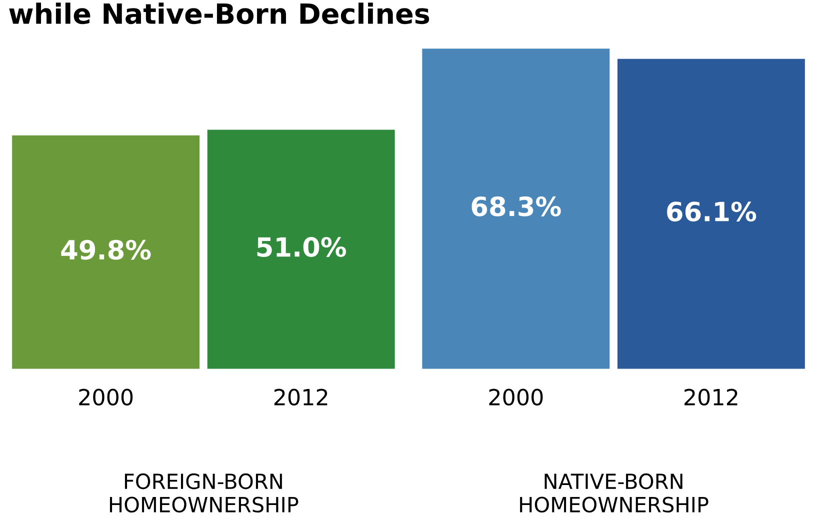  Describe the element at coordinates (711, 212) in the screenshot. I see `data-label: 66.1%` at that location.